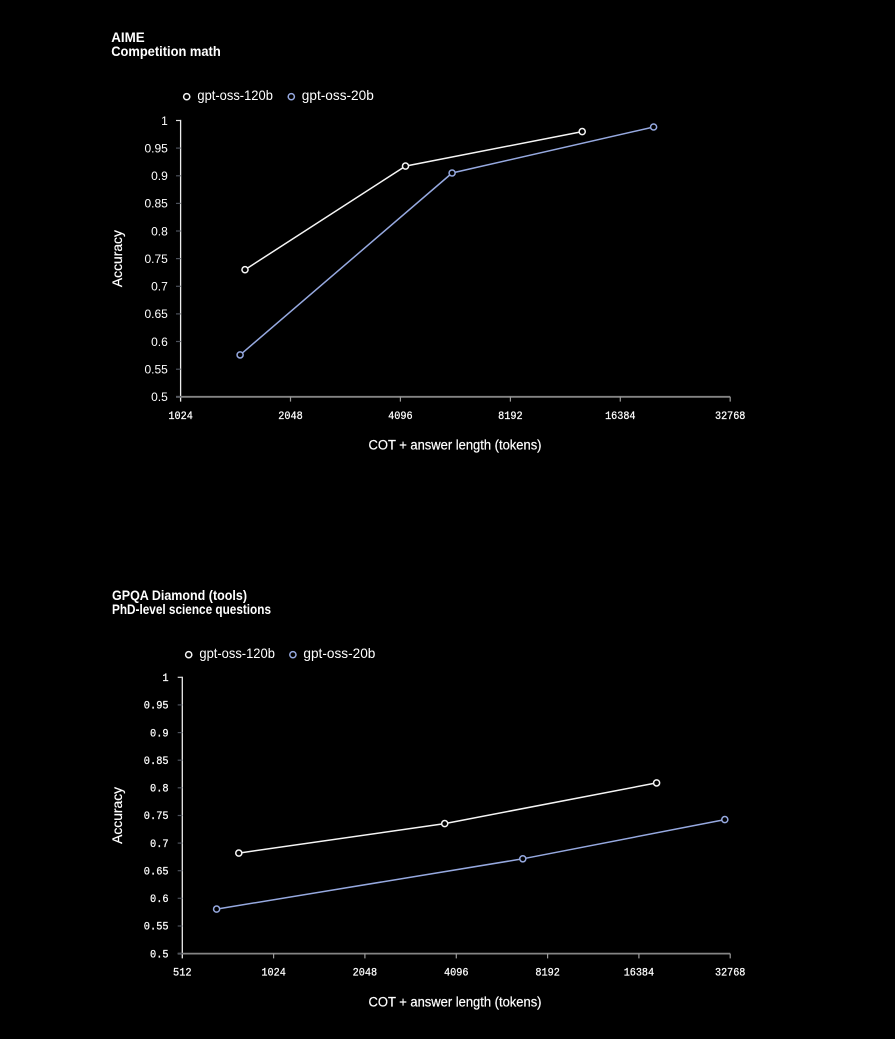  Describe the element at coordinates (166, 51) in the screenshot. I see `svg-text: Competition math` at that location.